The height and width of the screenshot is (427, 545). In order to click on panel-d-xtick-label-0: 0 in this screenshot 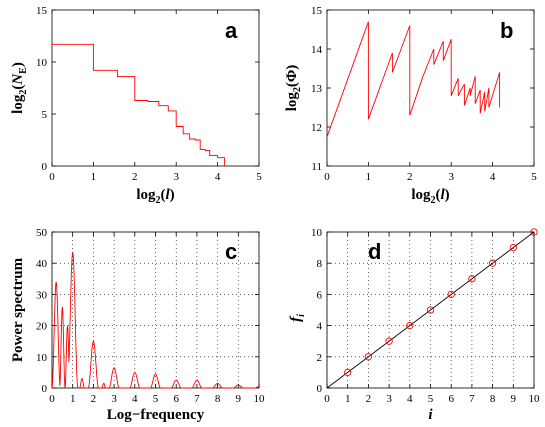, I will do `click(327, 399)`.